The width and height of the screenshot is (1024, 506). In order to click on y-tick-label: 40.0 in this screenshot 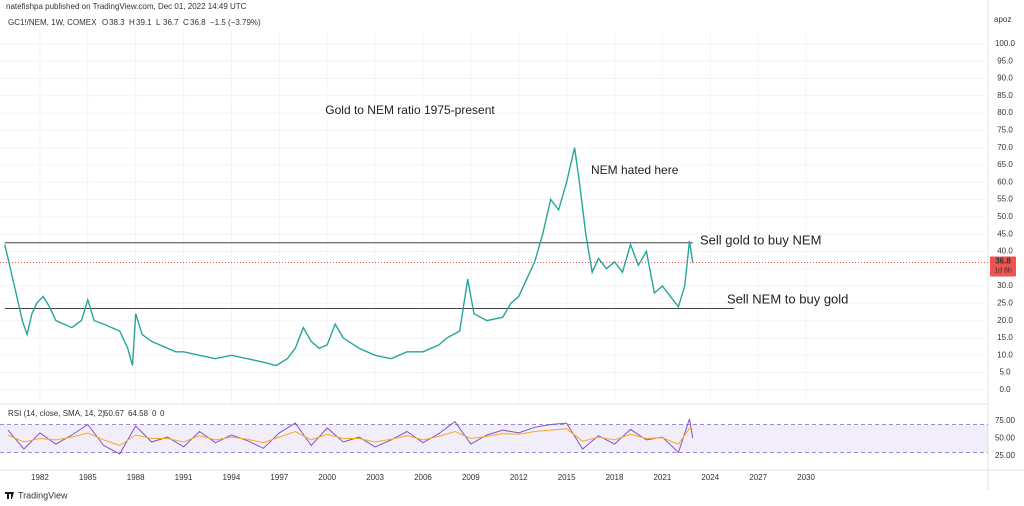, I will do `click(1005, 251)`.